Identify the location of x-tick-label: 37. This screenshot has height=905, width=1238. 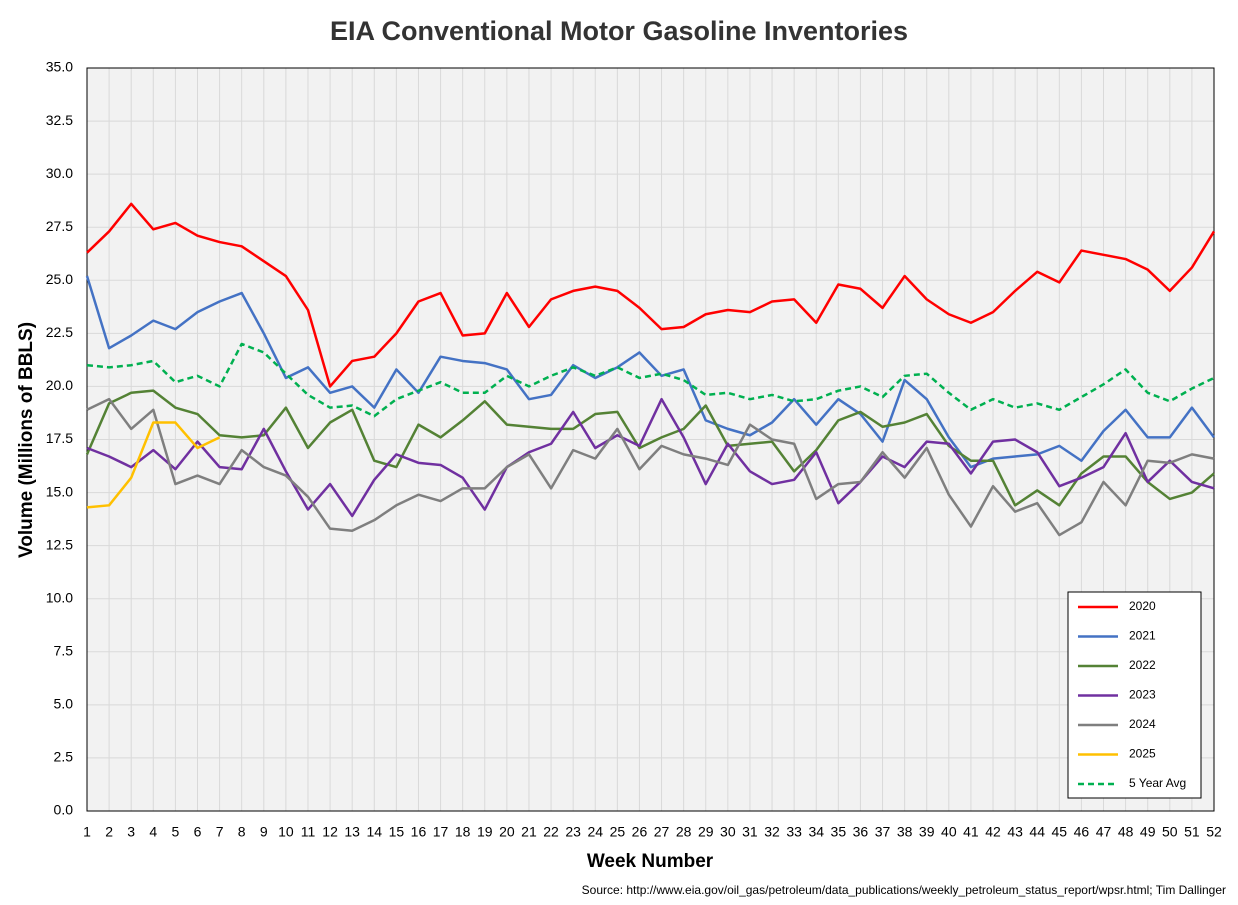
(883, 832).